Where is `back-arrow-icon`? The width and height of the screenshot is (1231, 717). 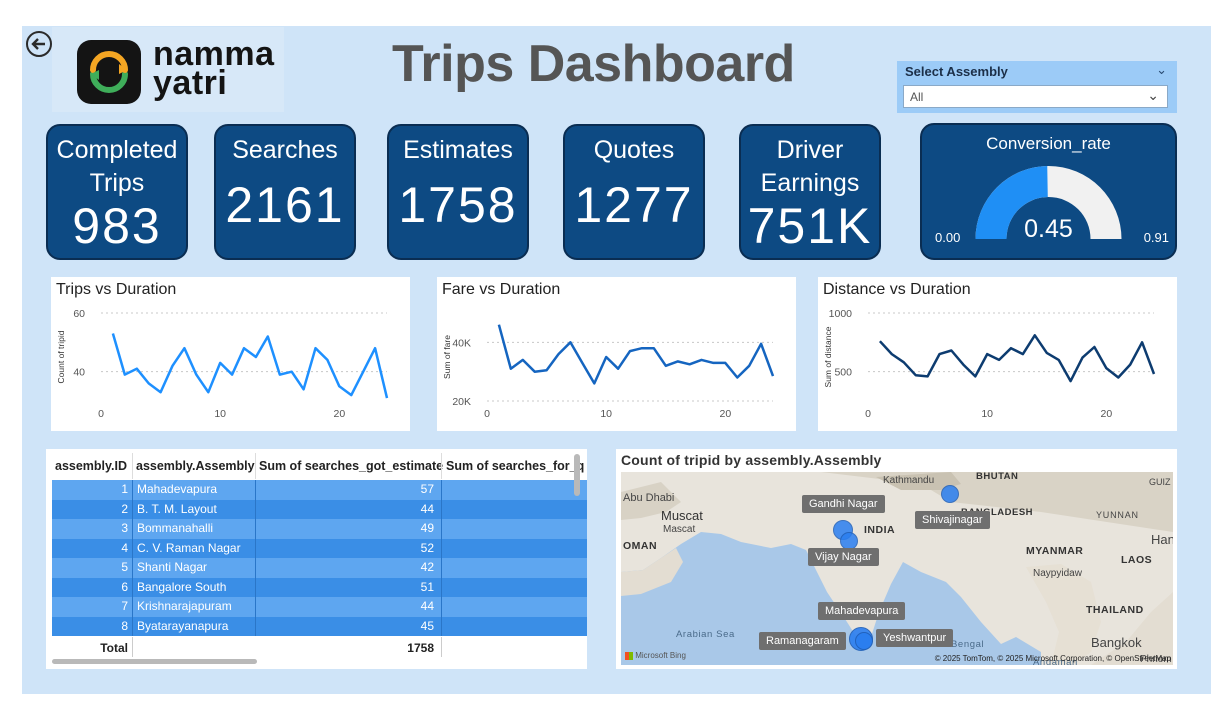 back-arrow-icon is located at coordinates (39, 44).